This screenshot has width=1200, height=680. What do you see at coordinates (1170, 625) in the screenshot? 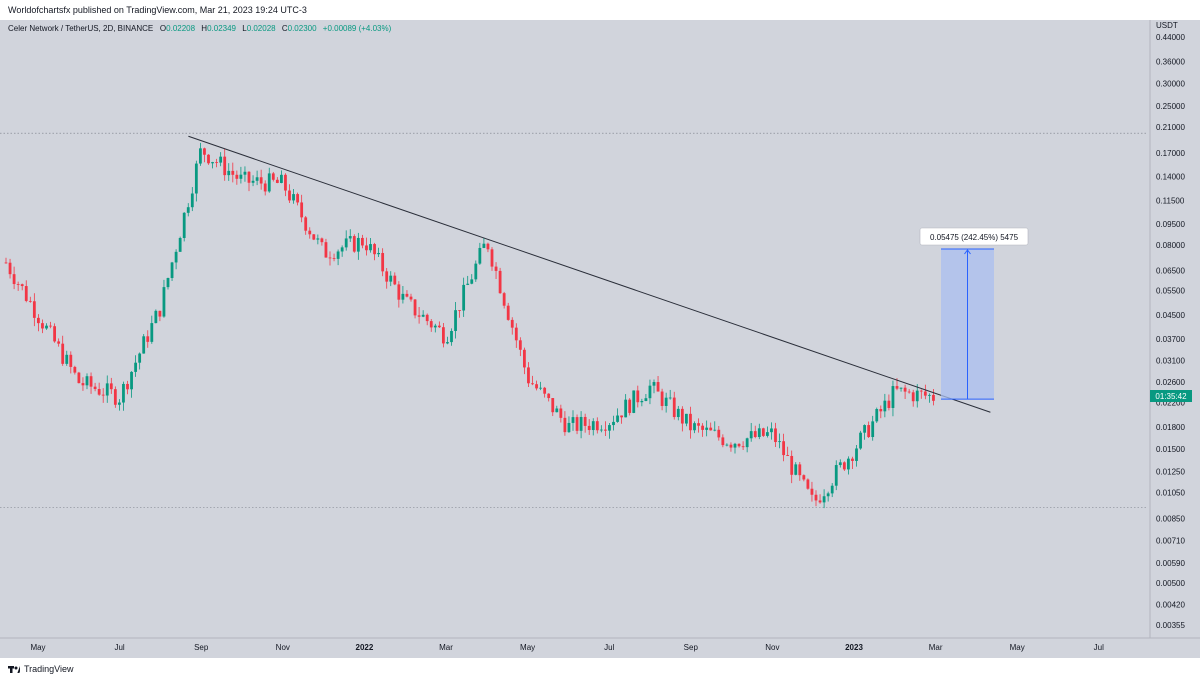
I see `y-tick-label: 0.00355` at bounding box center [1170, 625].